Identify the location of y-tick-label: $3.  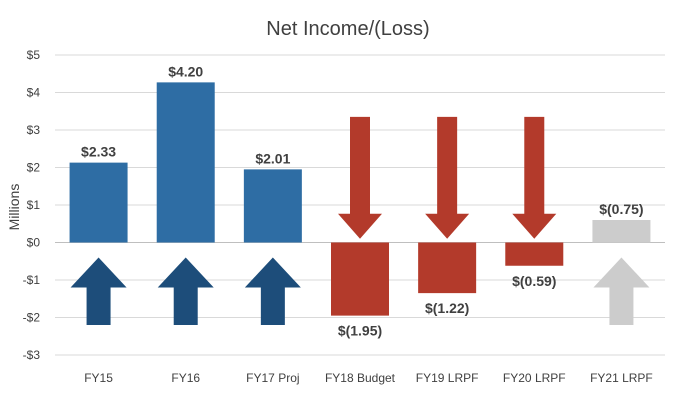
(34, 130).